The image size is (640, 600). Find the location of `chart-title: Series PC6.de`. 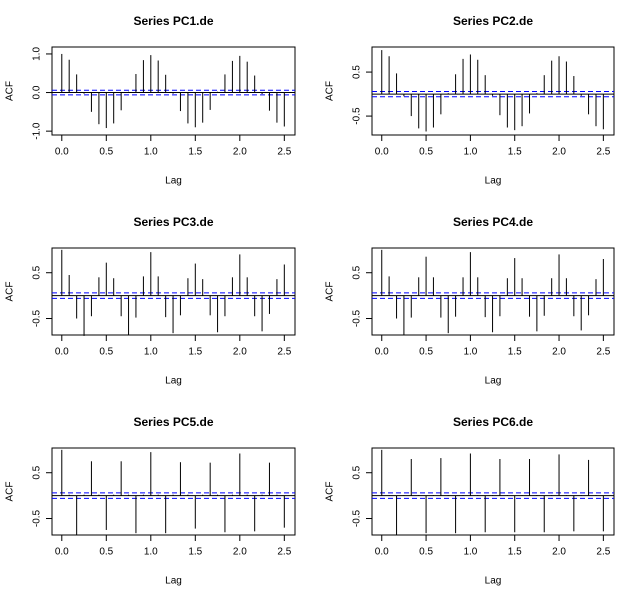

chart-title: Series PC6.de is located at coordinates (493, 422).